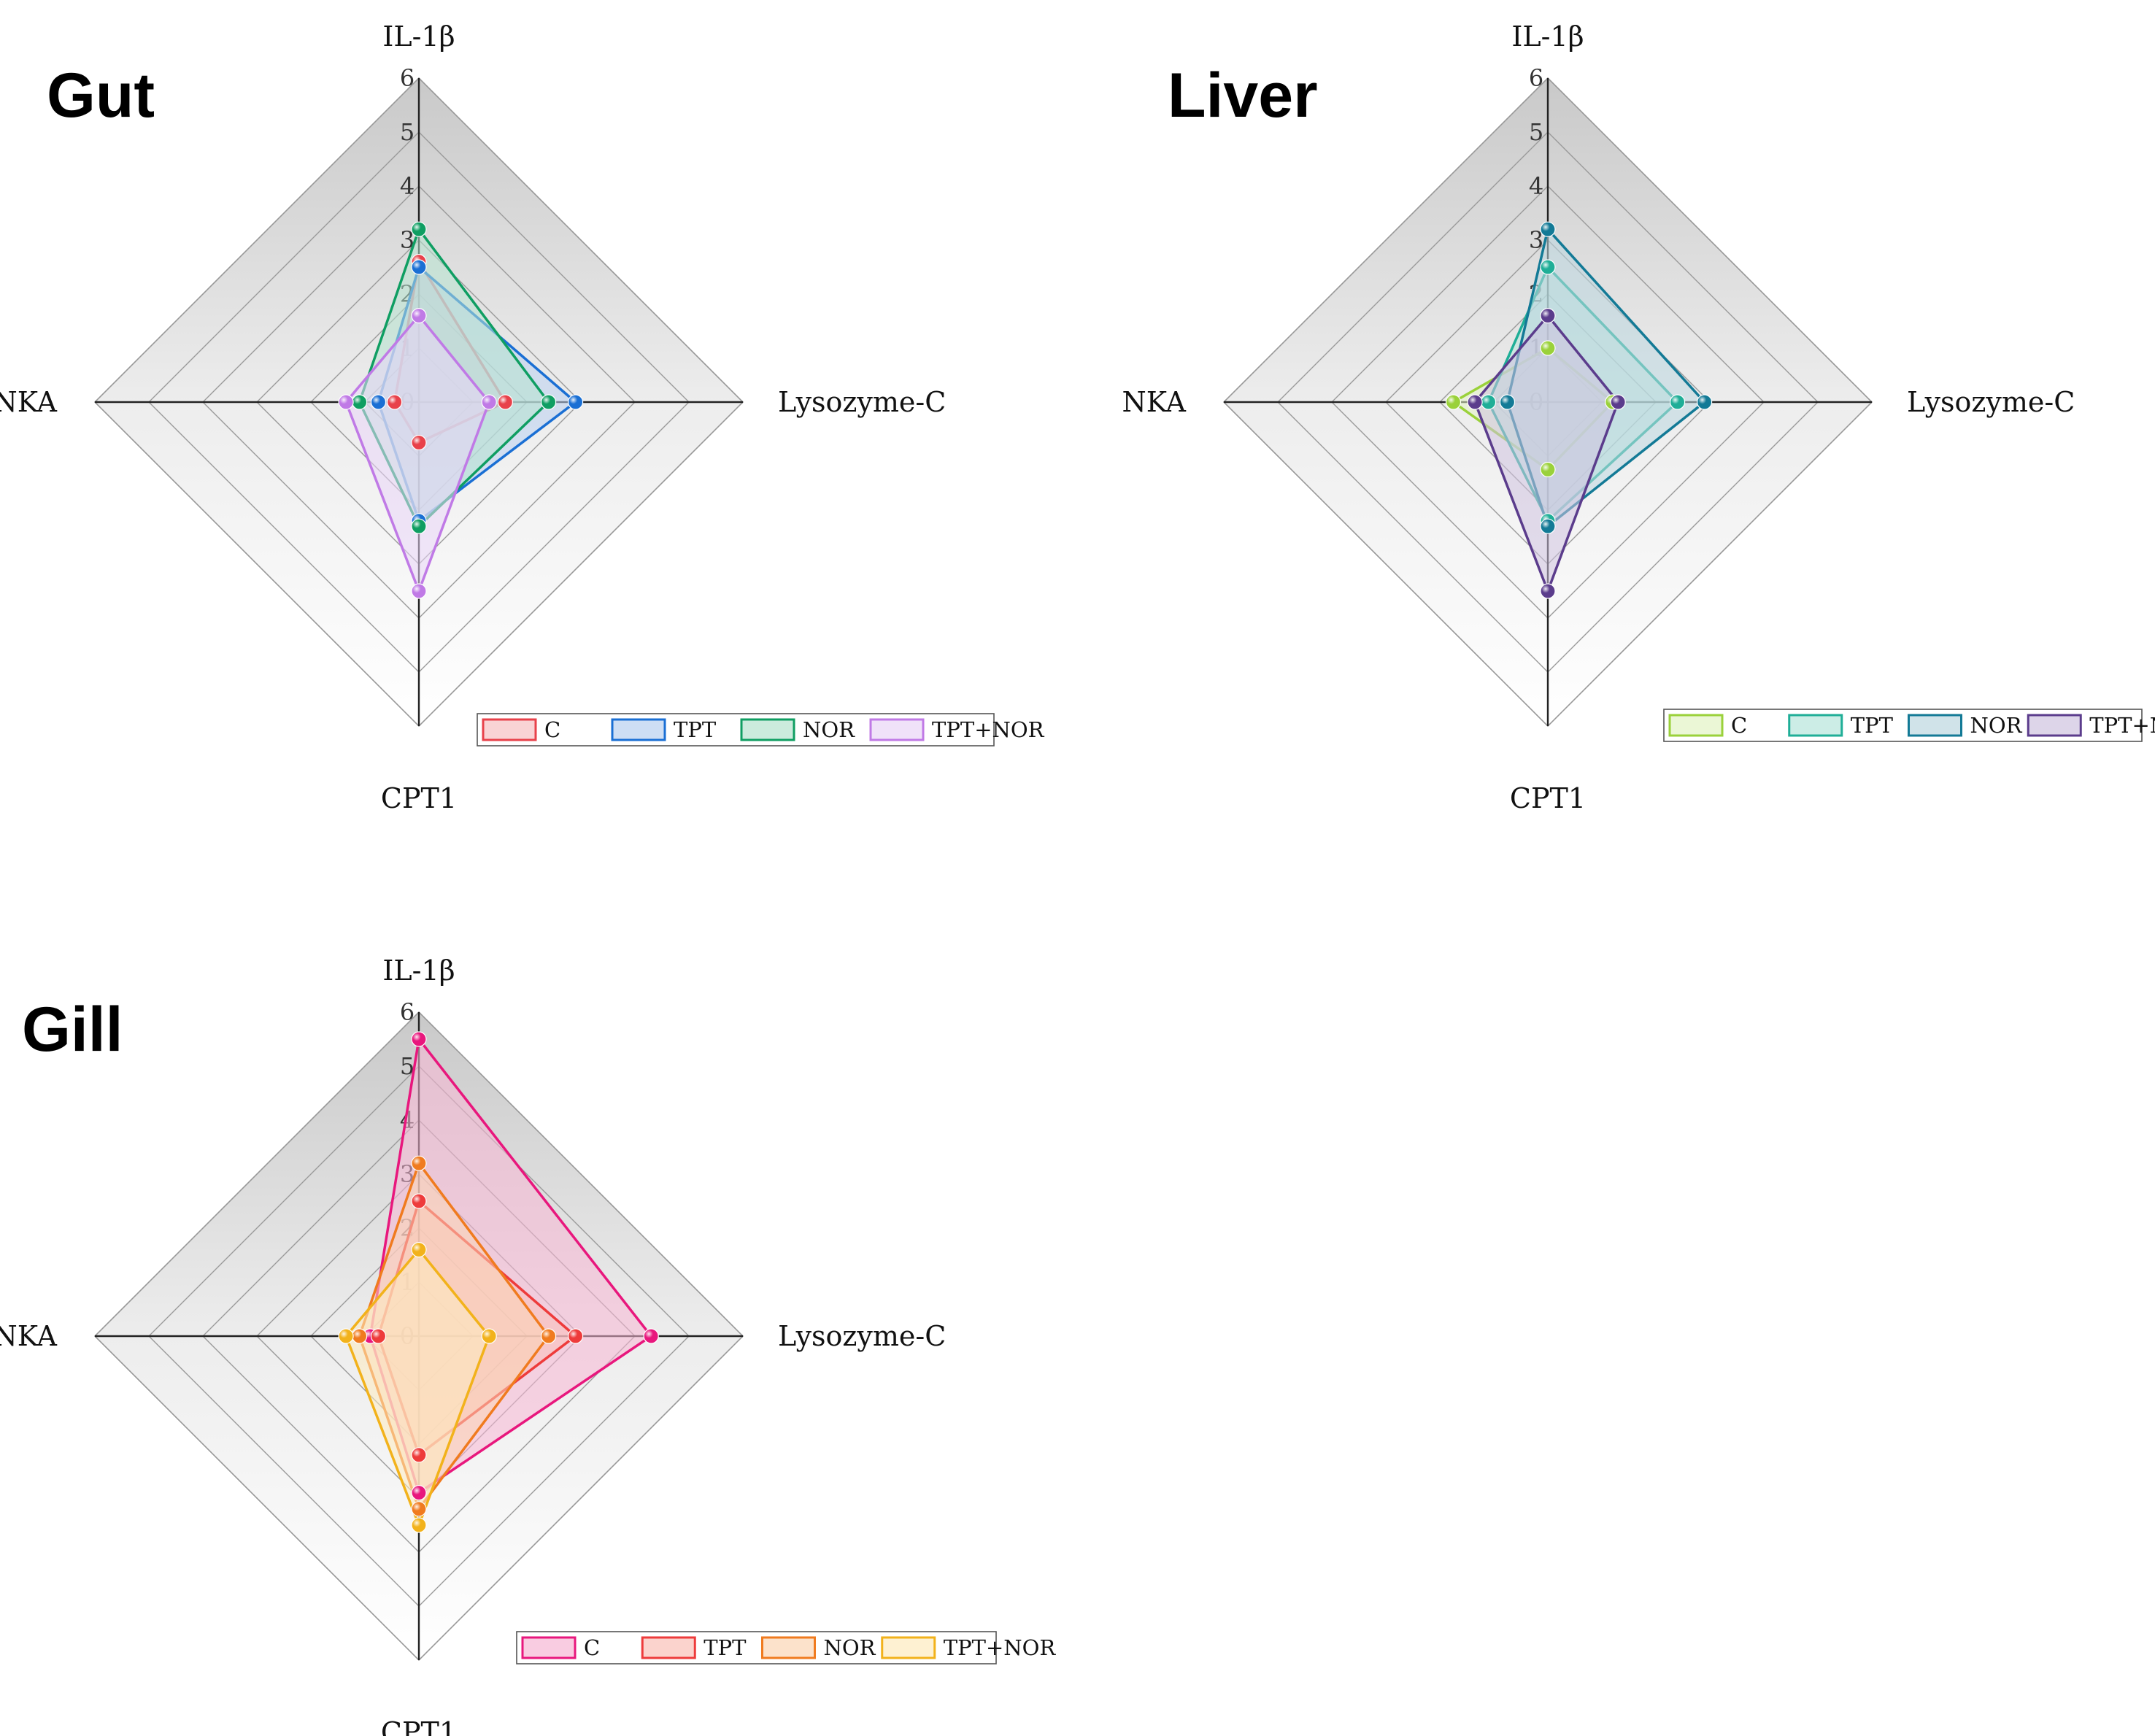 The height and width of the screenshot is (1736, 2155). I want to click on panel-title: Liver, so click(1243, 96).